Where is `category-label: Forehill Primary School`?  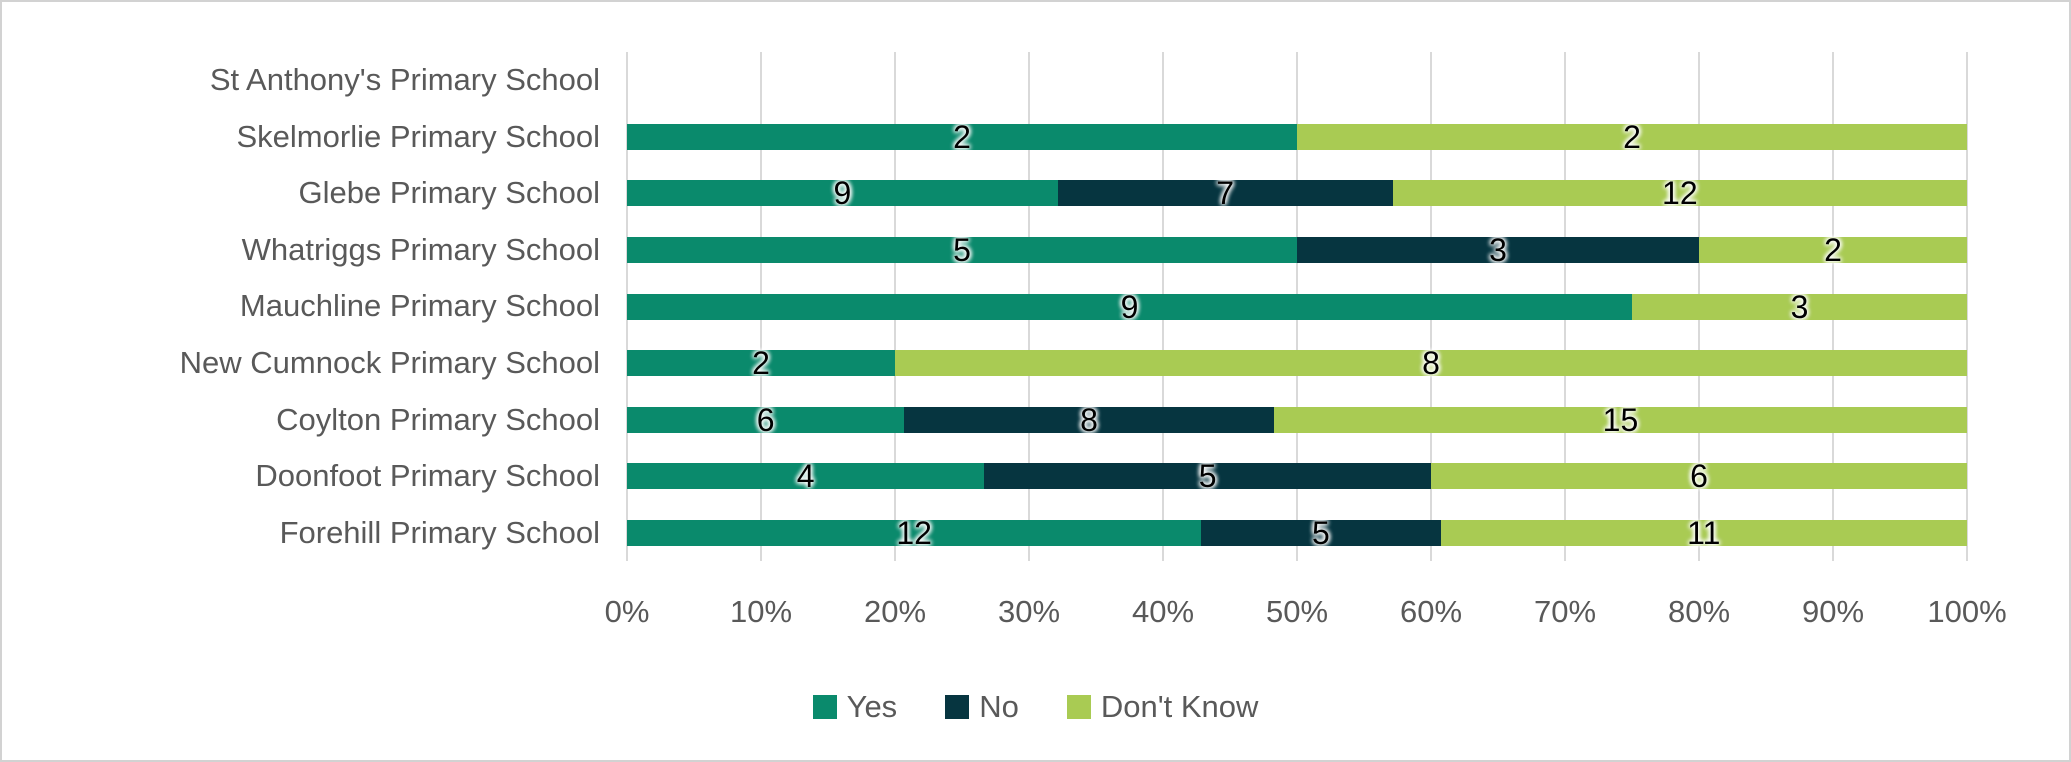
category-label: Forehill Primary School is located at coordinates (439, 532).